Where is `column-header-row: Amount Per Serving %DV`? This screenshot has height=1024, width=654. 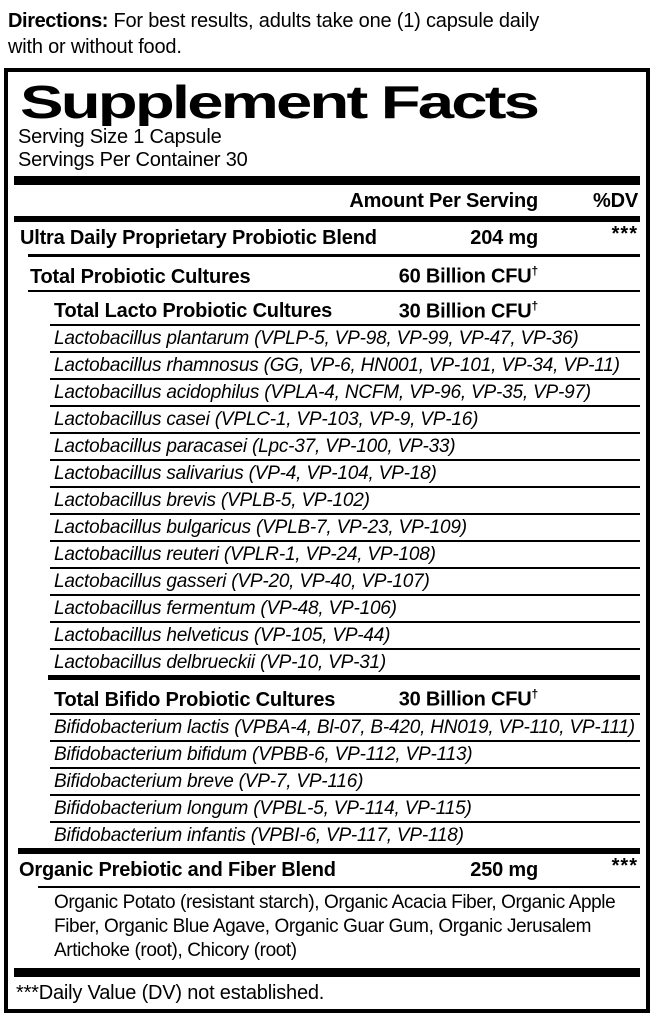 column-header-row: Amount Per Serving %DV is located at coordinates (327, 200).